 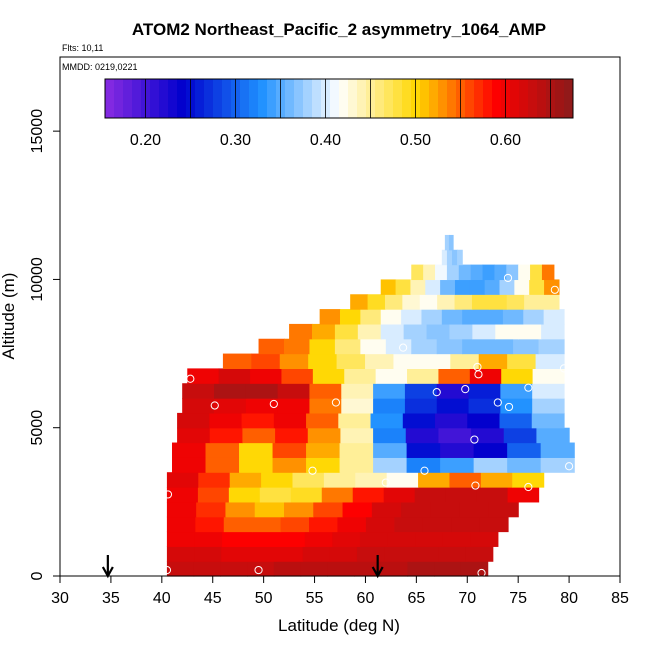 What do you see at coordinates (145, 140) in the screenshot?
I see `colorbar-tick-label: 0.20` at bounding box center [145, 140].